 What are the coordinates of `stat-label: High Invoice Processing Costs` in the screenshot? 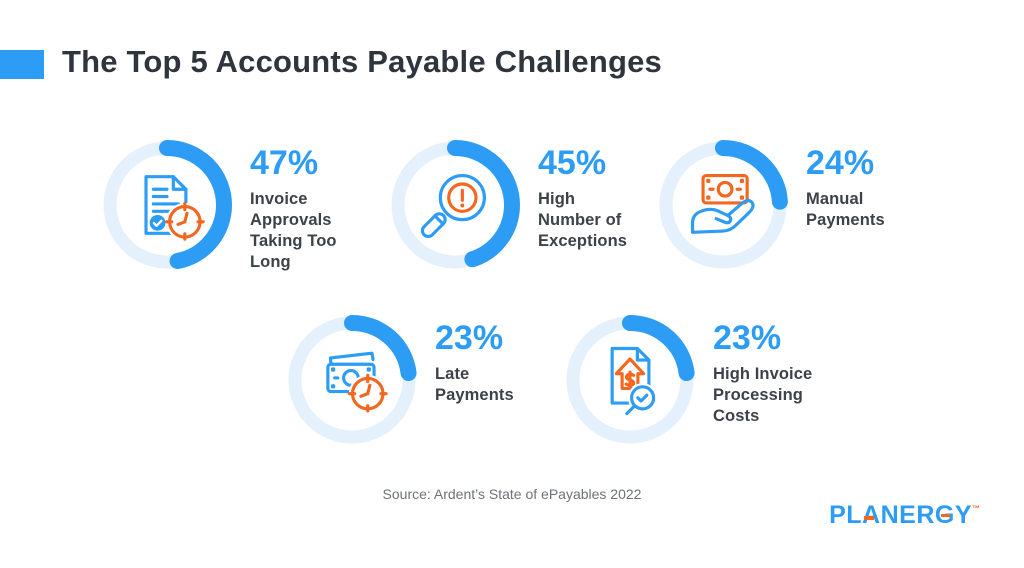 It's located at (763, 394).